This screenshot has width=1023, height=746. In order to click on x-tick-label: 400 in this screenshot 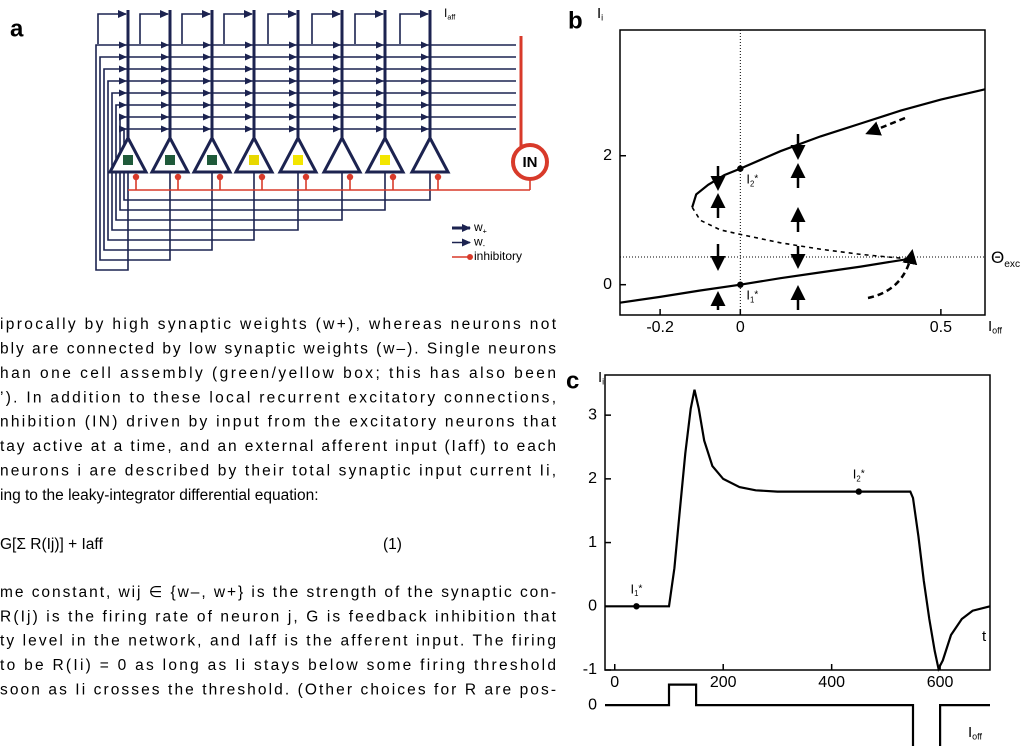, I will do `click(831, 682)`.